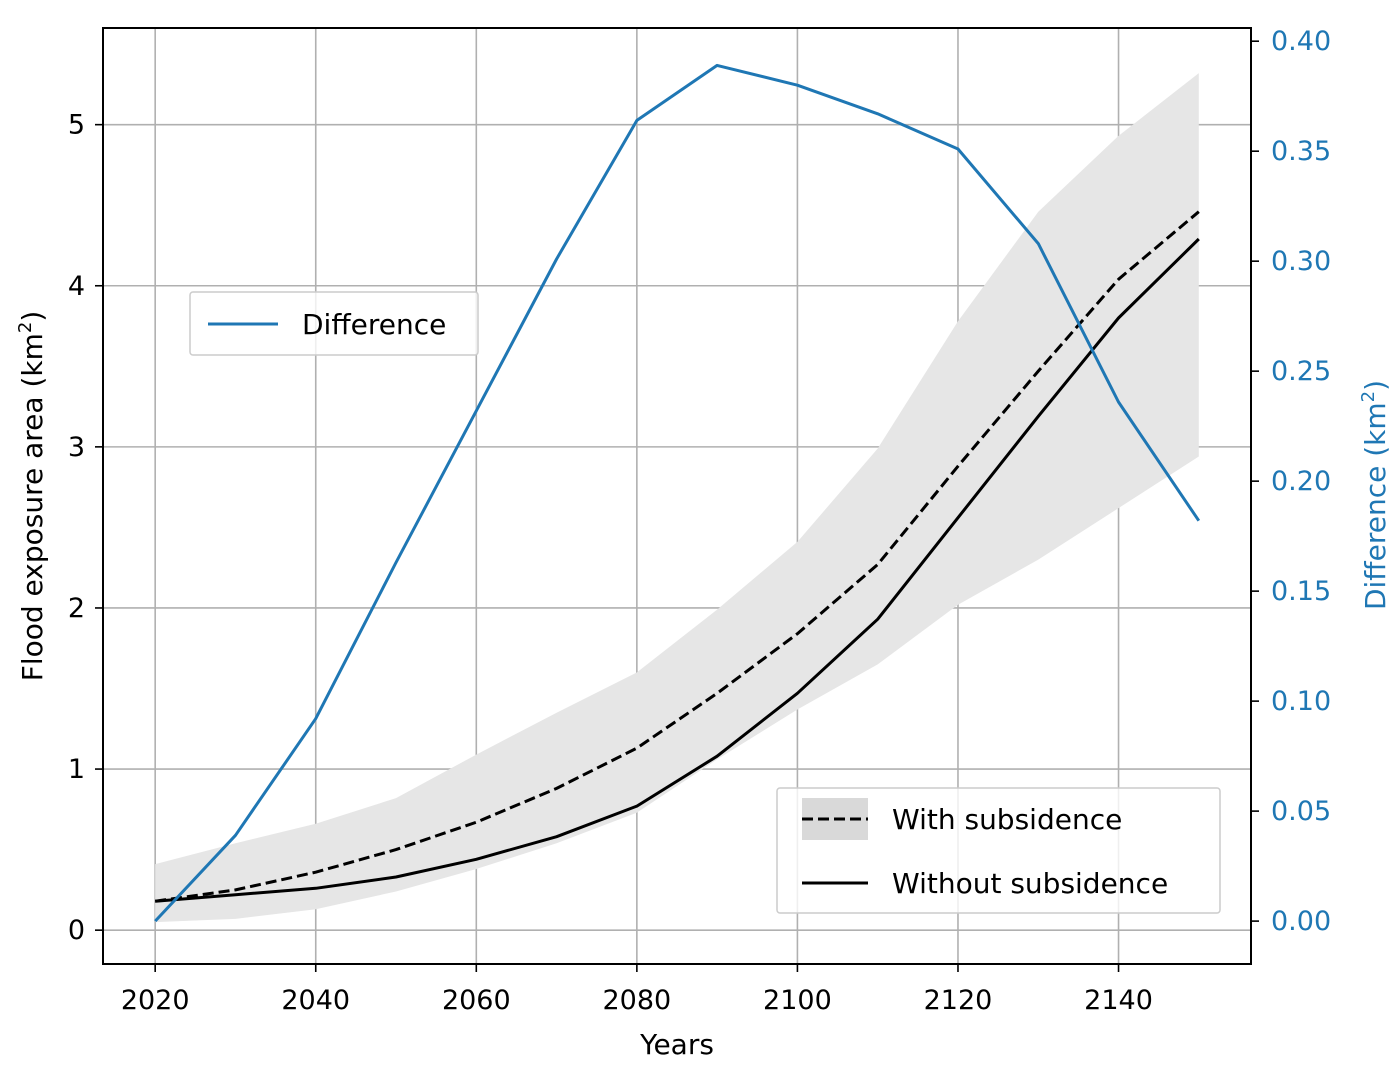 This screenshot has width=1400, height=1066. I want to click on legend-with-subsidence-label: With subsidence, so click(1007, 819).